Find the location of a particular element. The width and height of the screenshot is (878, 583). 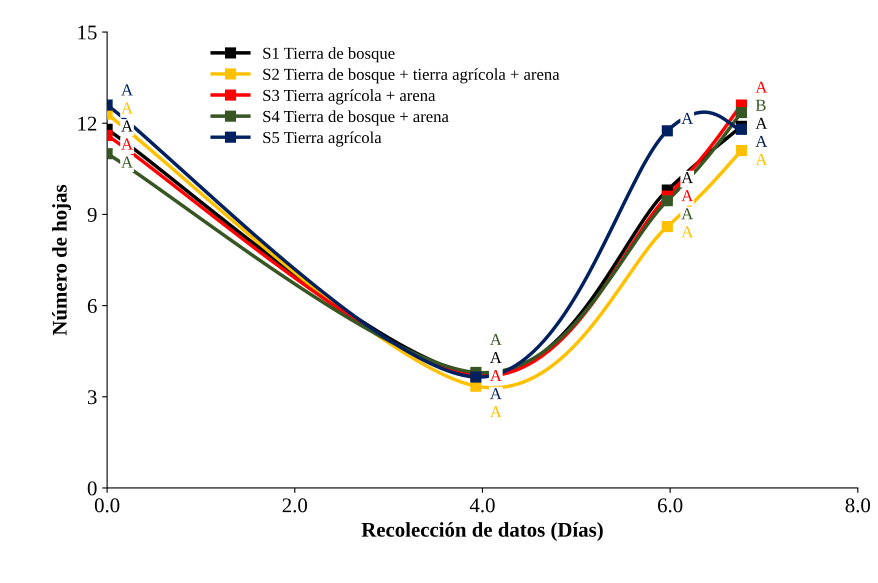

legend-label: S4 Tierra de bosque + arena is located at coordinates (356, 118).